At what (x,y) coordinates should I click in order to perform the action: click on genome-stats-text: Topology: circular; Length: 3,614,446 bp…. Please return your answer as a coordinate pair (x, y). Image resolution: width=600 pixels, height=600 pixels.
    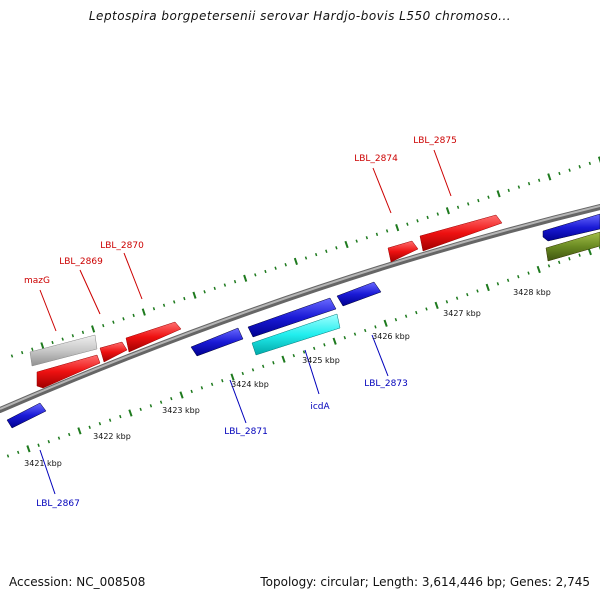
    Looking at the image, I should click on (425, 582).